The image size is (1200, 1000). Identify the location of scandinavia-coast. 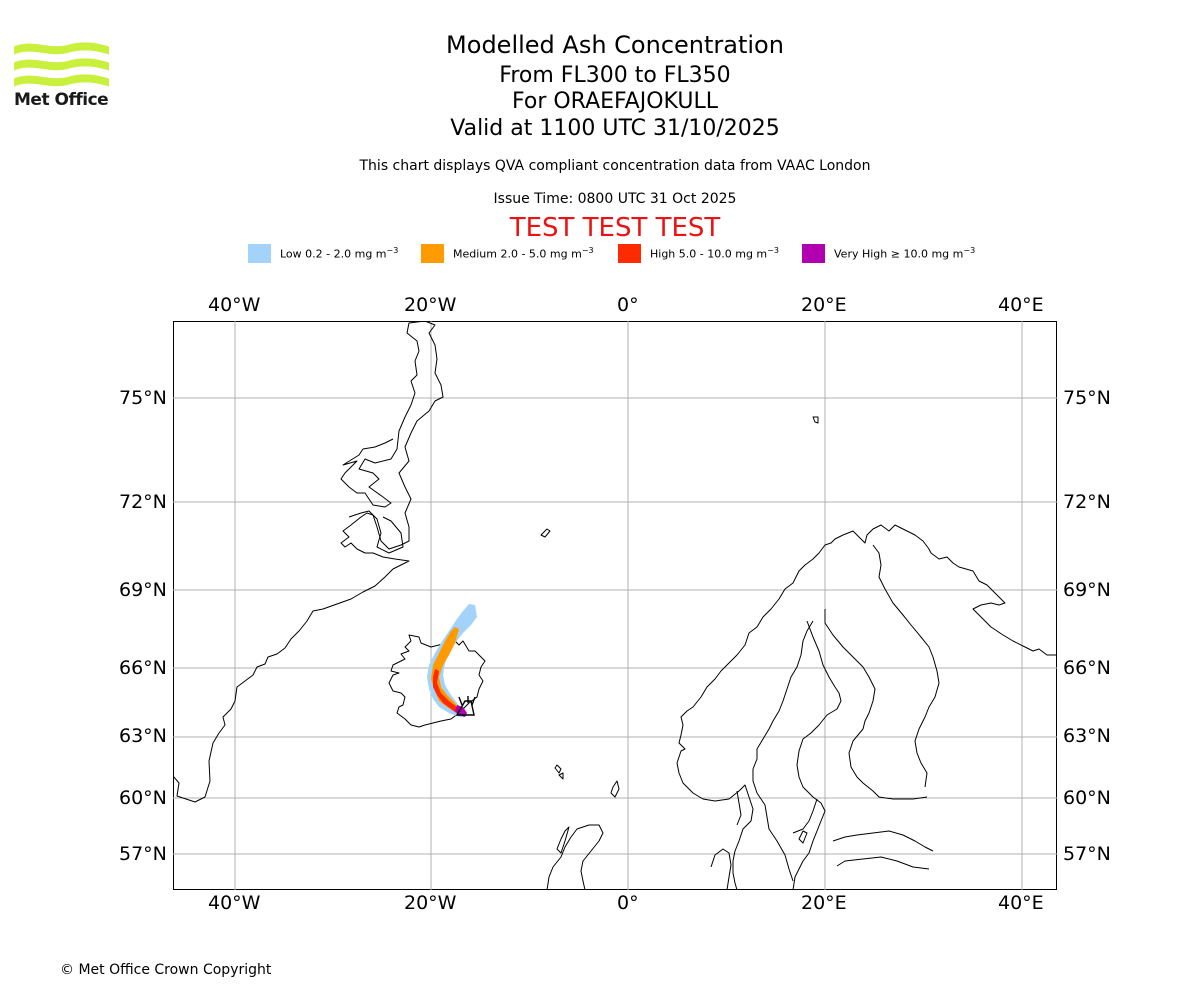
(866, 644).